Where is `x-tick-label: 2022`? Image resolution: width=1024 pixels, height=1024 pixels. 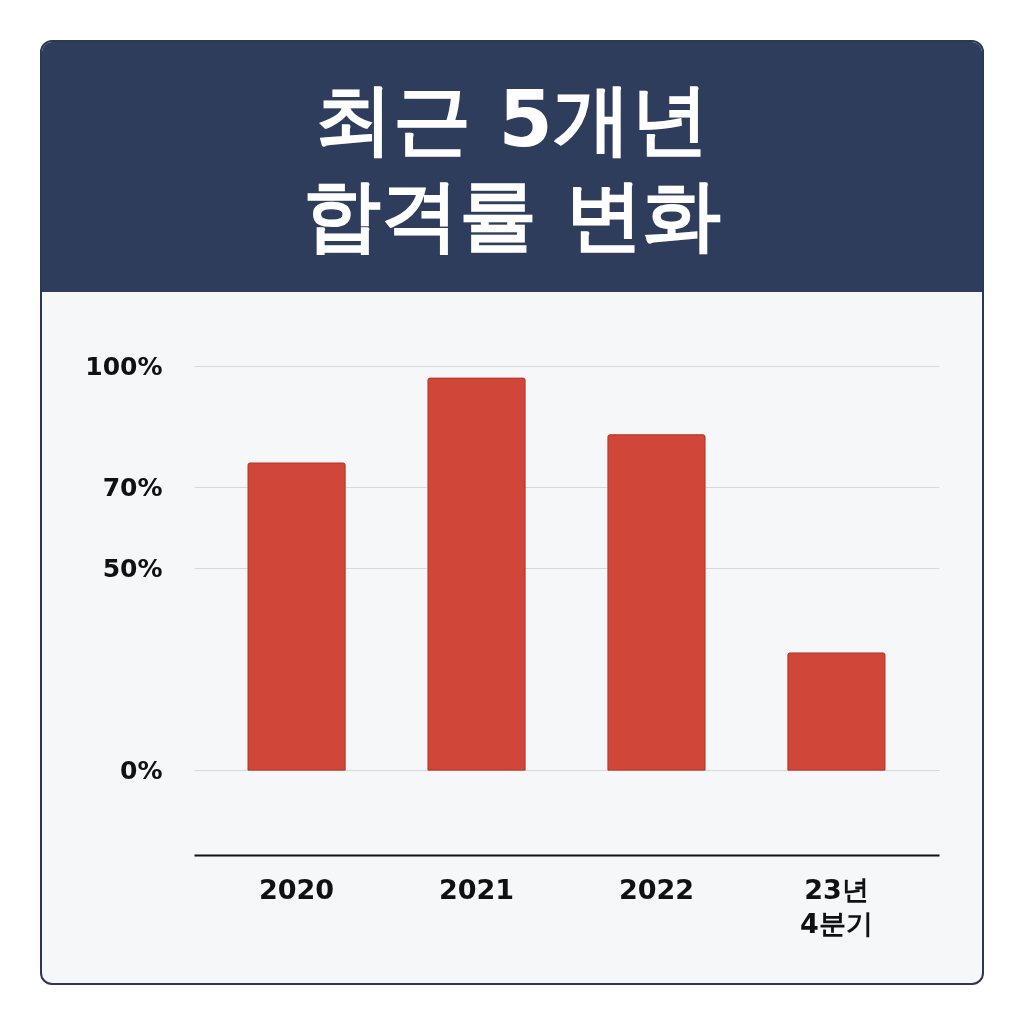
x-tick-label: 2022 is located at coordinates (656, 889).